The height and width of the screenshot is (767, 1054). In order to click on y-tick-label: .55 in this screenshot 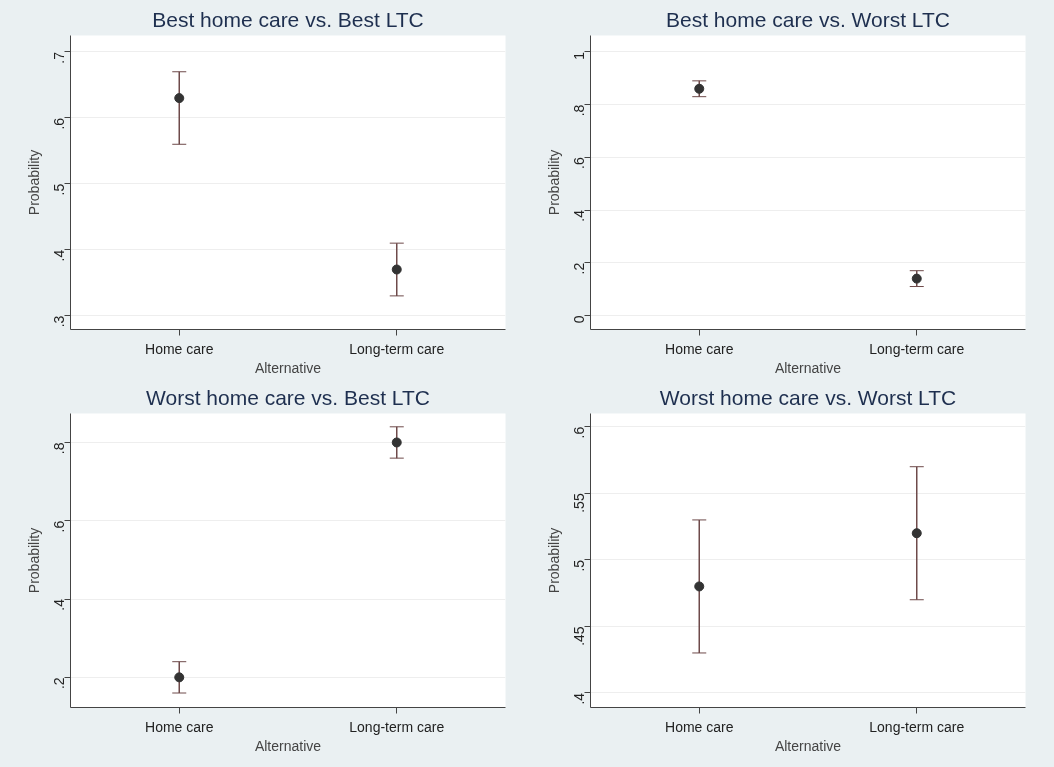, I will do `click(579, 503)`.